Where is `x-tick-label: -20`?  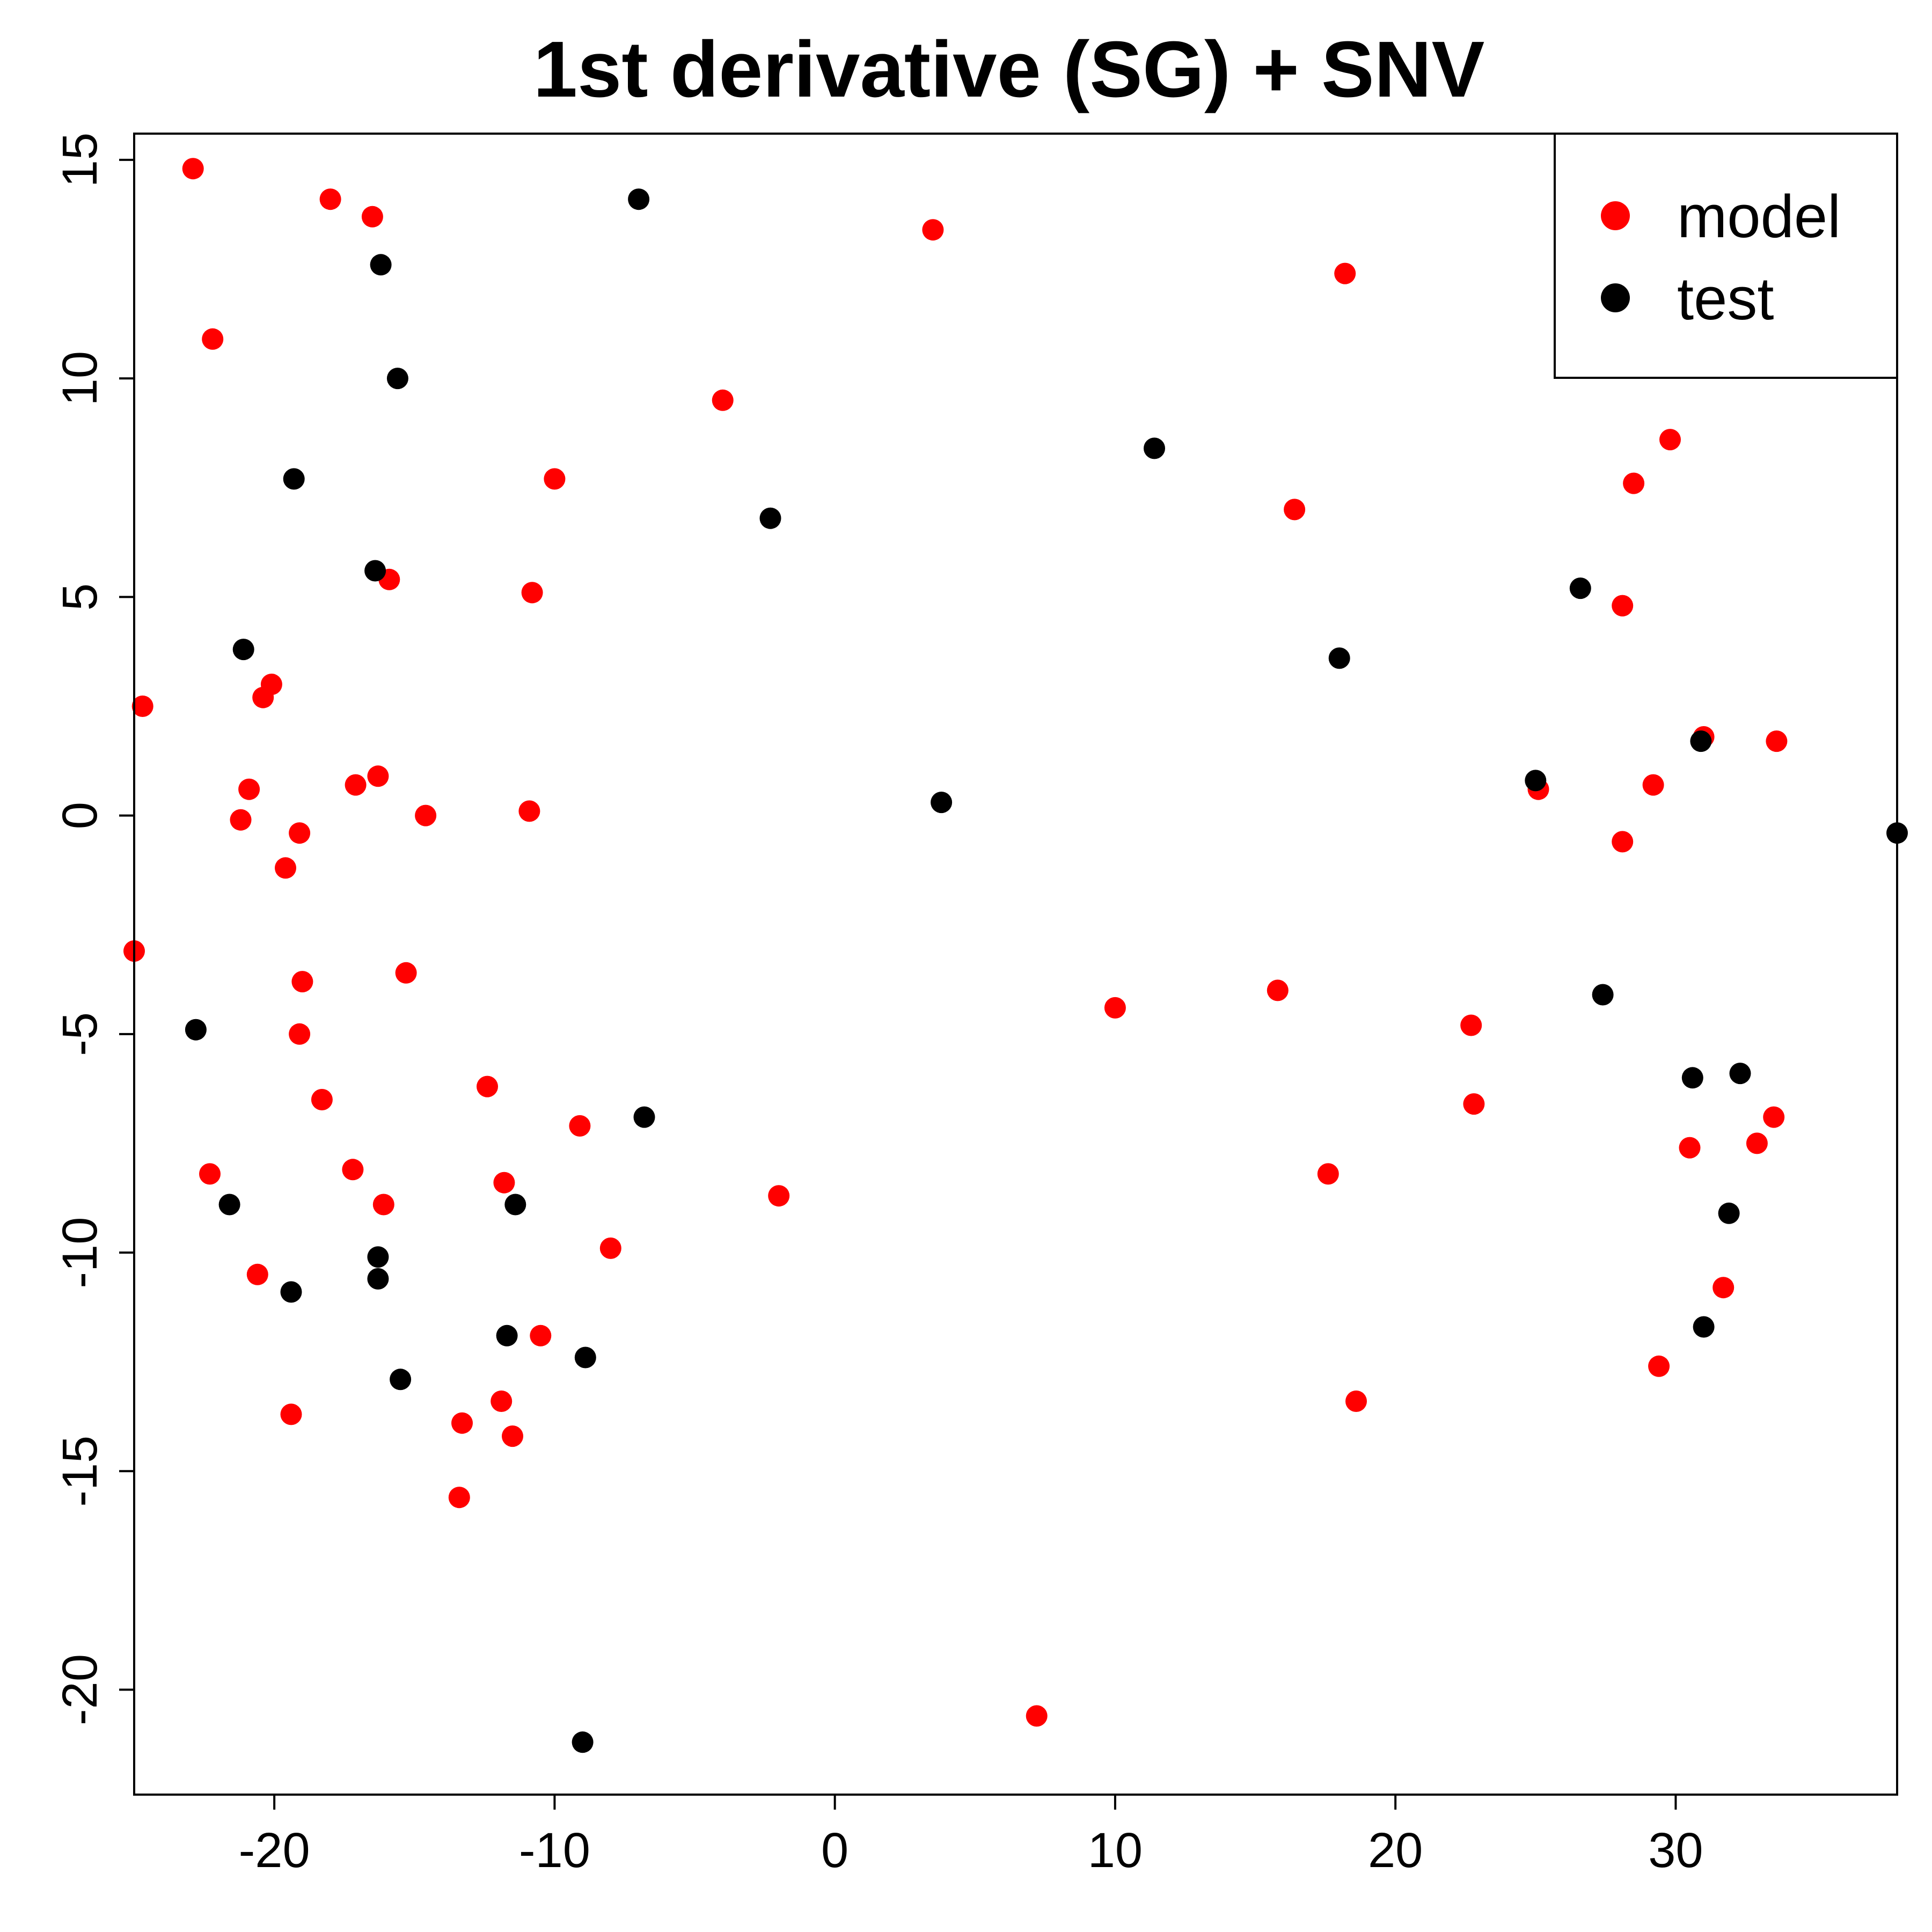
x-tick-label: -20 is located at coordinates (274, 1850).